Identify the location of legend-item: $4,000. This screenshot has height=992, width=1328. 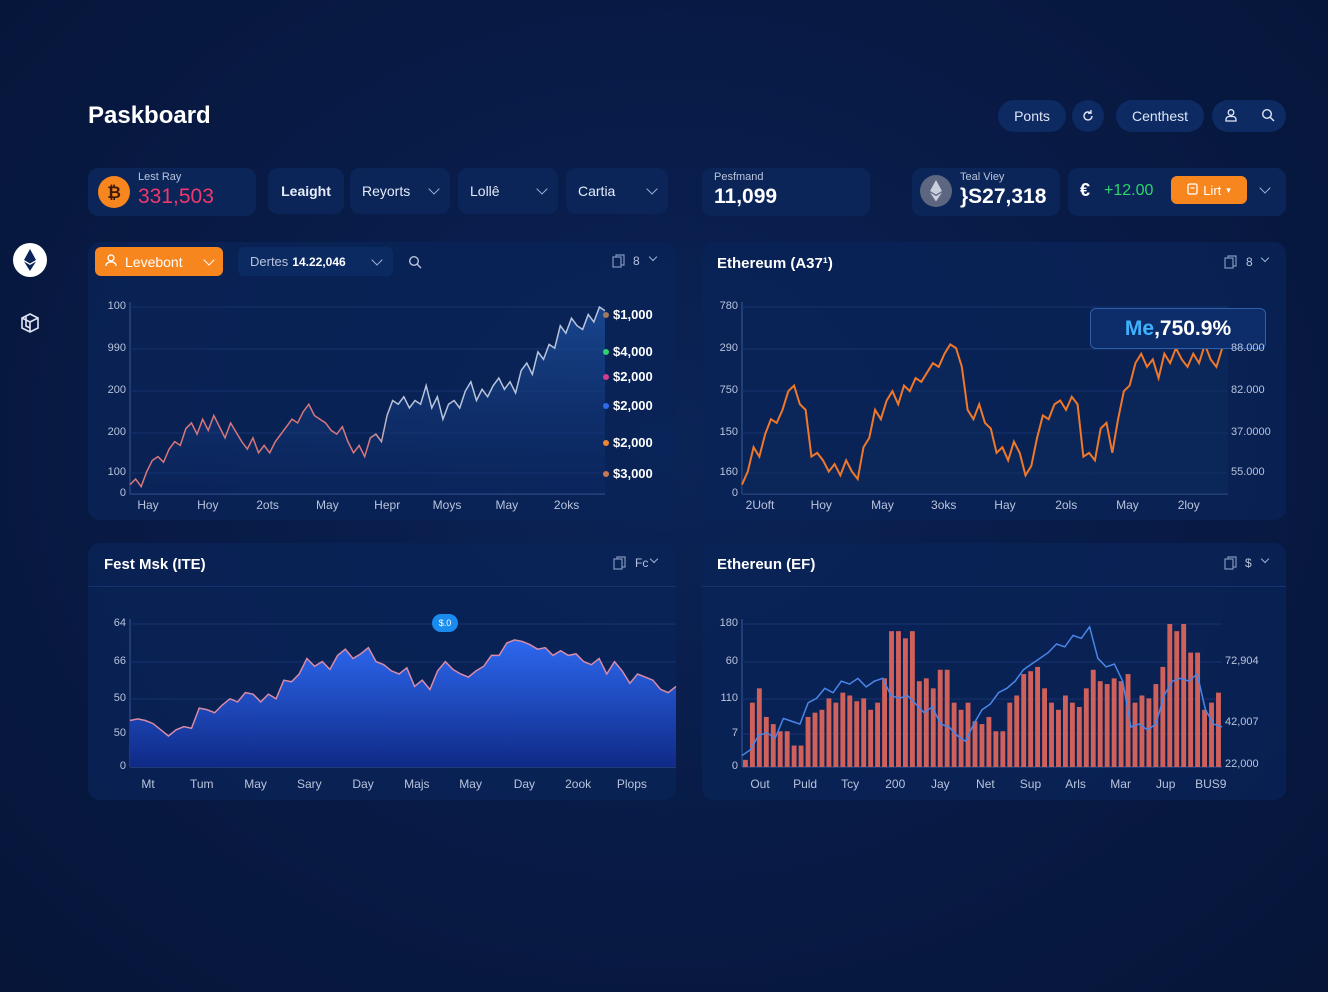
(628, 351).